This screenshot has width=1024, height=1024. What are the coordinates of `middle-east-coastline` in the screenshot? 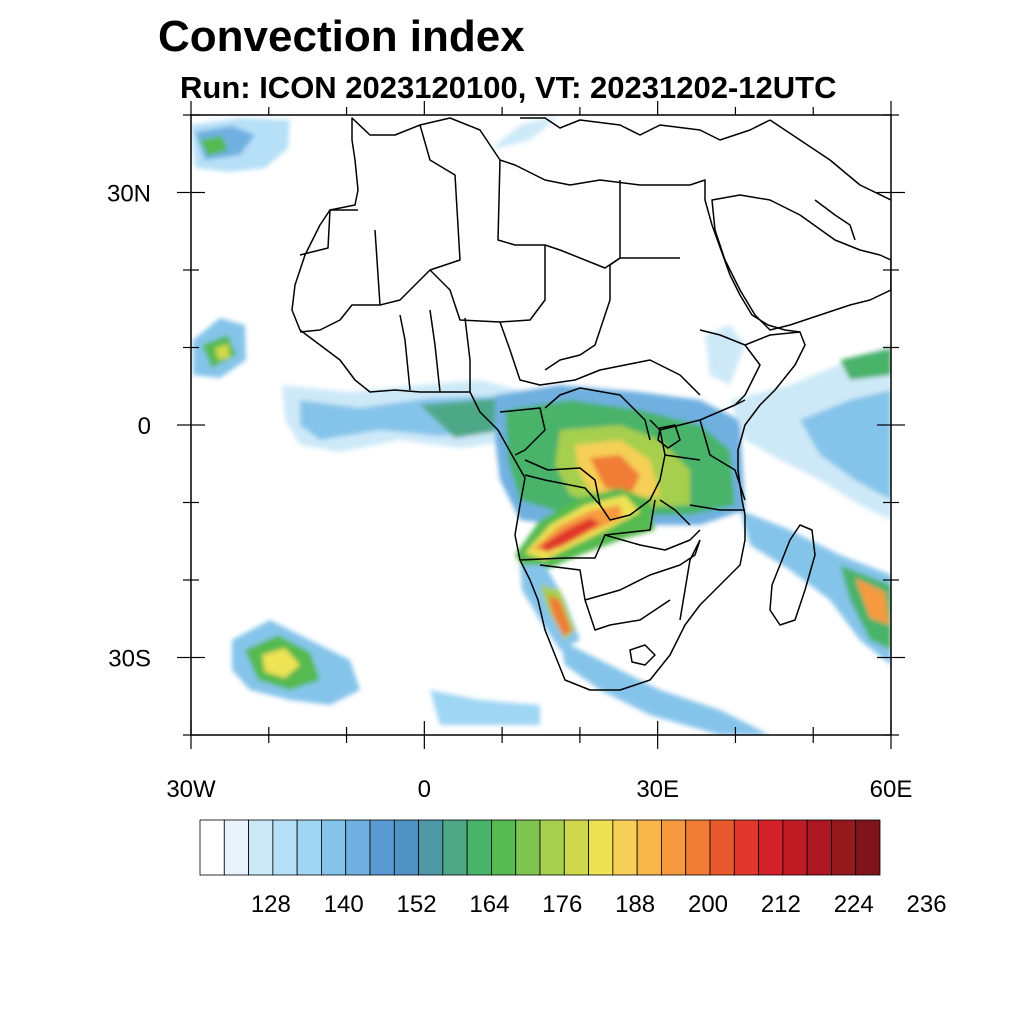 It's located at (830, 160).